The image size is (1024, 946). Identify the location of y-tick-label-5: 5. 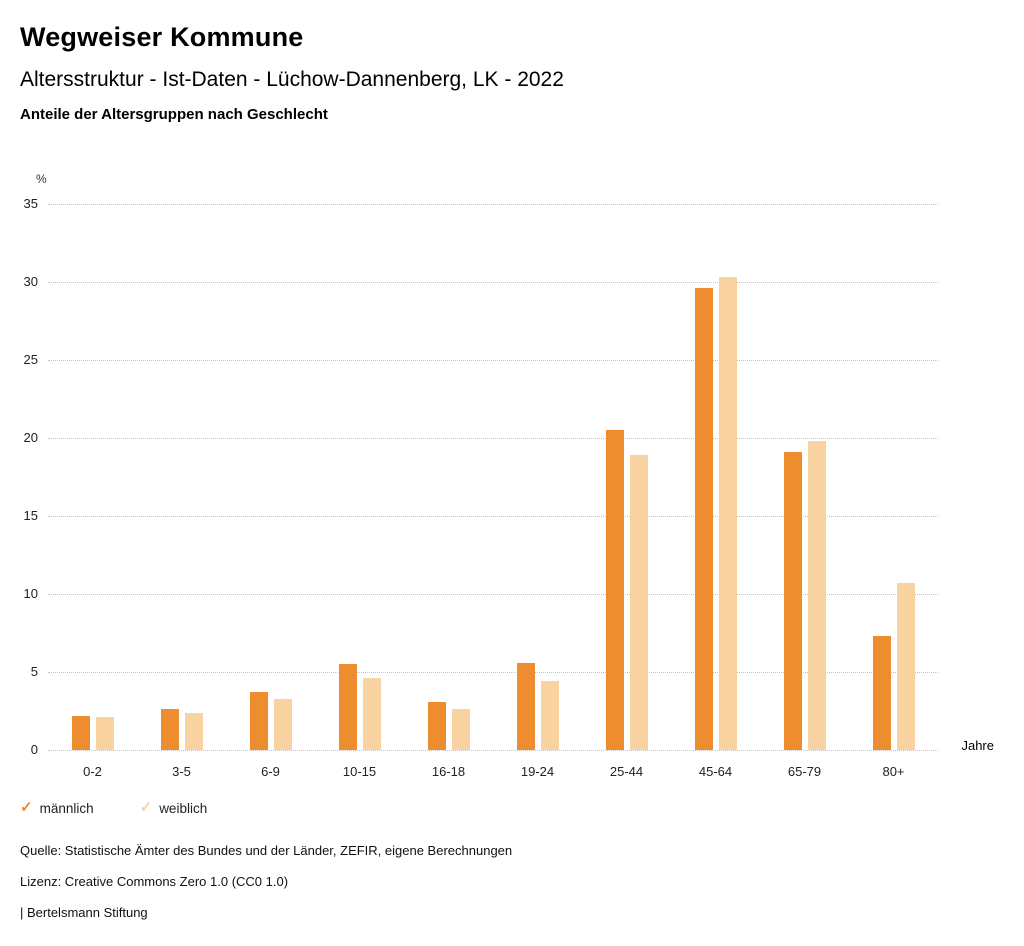
(34, 671).